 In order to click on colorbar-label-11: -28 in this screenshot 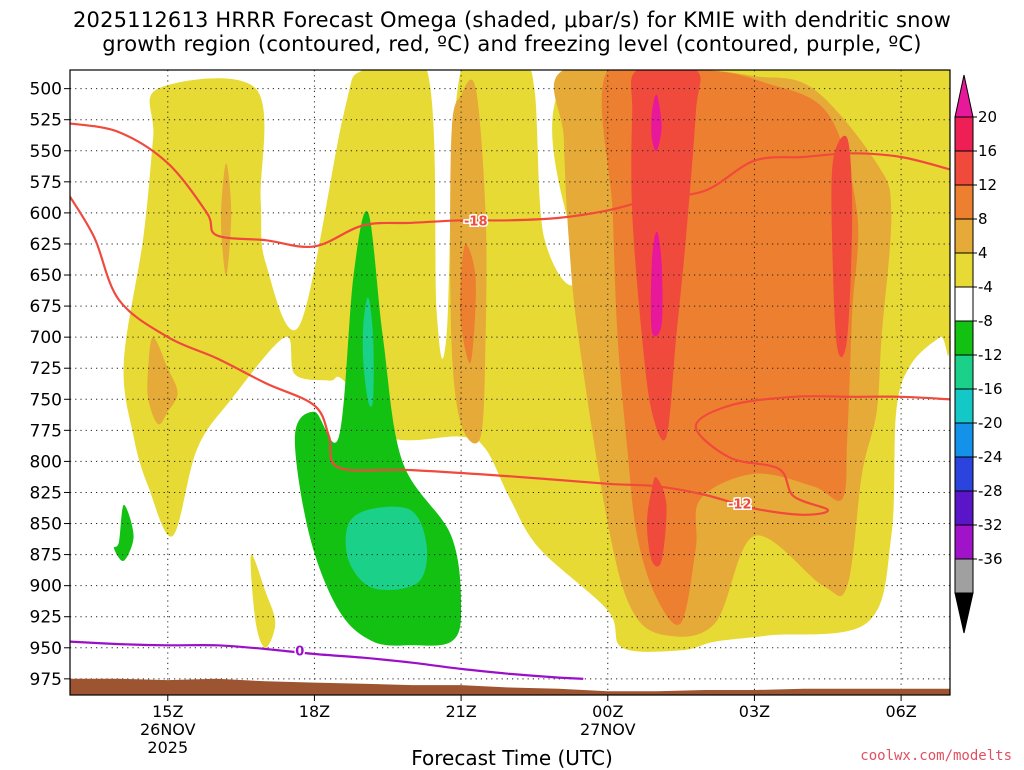, I will do `click(990, 491)`.